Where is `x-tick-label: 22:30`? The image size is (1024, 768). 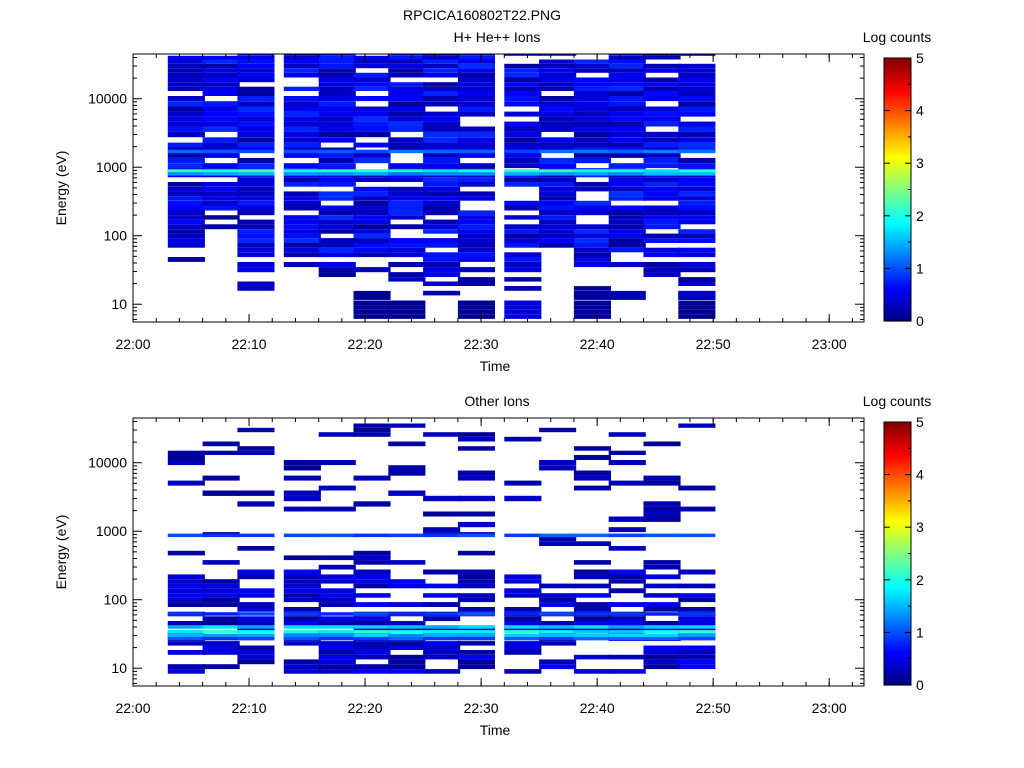
x-tick-label: 22:30 is located at coordinates (481, 344).